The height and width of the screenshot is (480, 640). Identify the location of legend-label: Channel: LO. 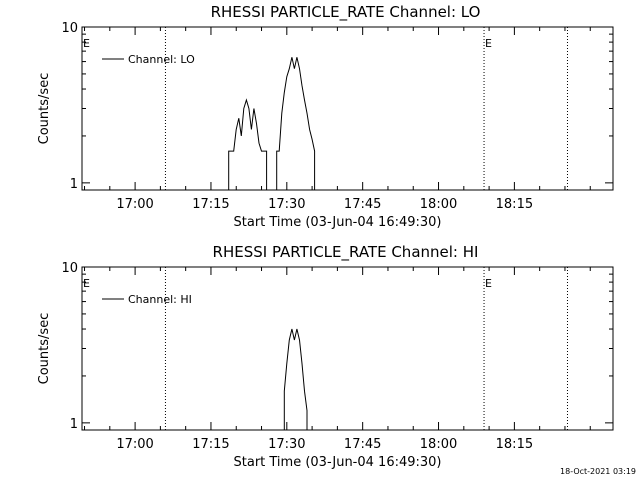
(161, 59).